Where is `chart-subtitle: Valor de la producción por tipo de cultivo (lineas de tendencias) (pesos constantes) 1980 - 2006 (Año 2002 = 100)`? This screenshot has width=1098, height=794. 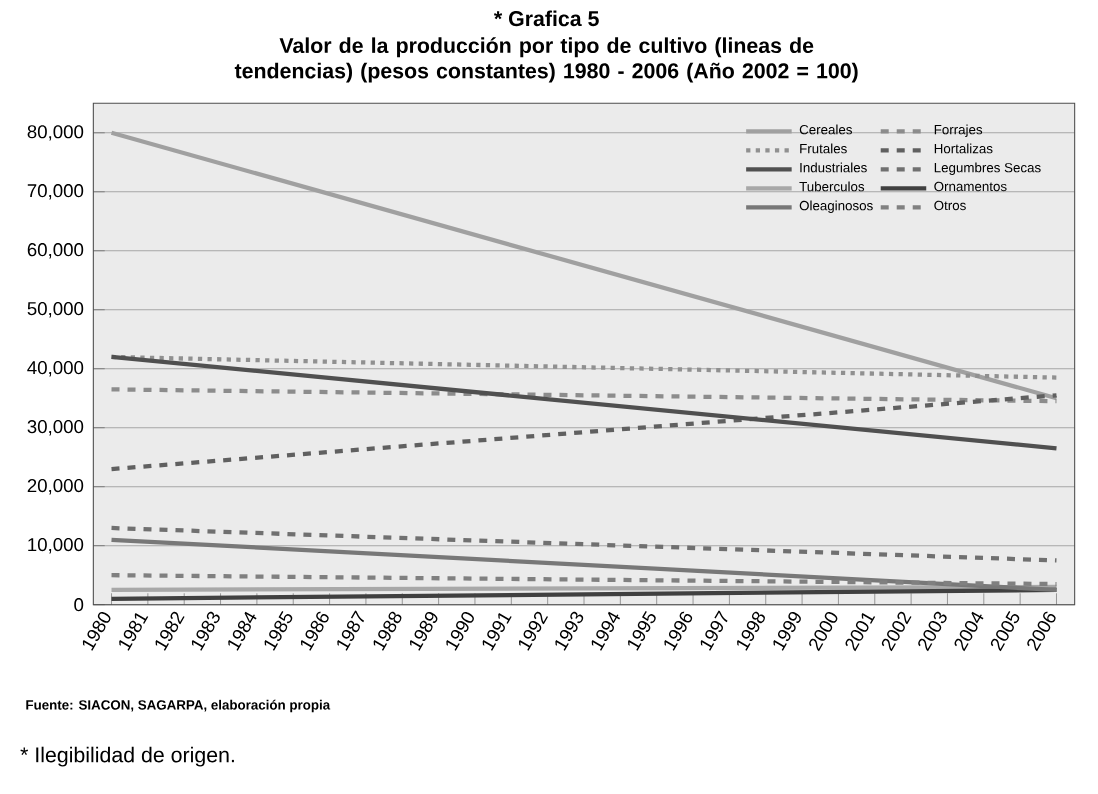 chart-subtitle: Valor de la producción por tipo de cultivo (lineas de tendencias) (pesos constantes) 1980 - 2006 (Año 2002 = 100) is located at coordinates (546, 60).